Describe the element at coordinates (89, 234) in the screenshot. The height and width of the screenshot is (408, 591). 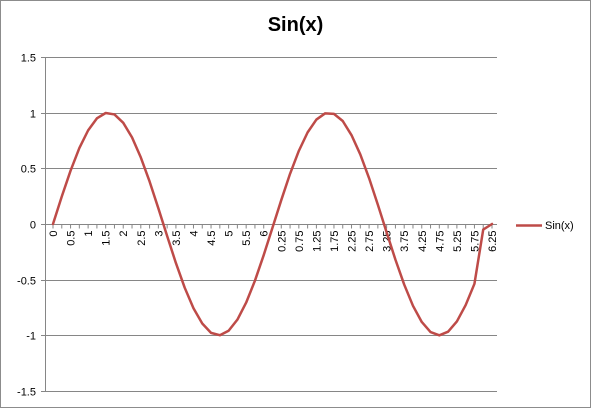
I see `x-tick-label: 1` at that location.